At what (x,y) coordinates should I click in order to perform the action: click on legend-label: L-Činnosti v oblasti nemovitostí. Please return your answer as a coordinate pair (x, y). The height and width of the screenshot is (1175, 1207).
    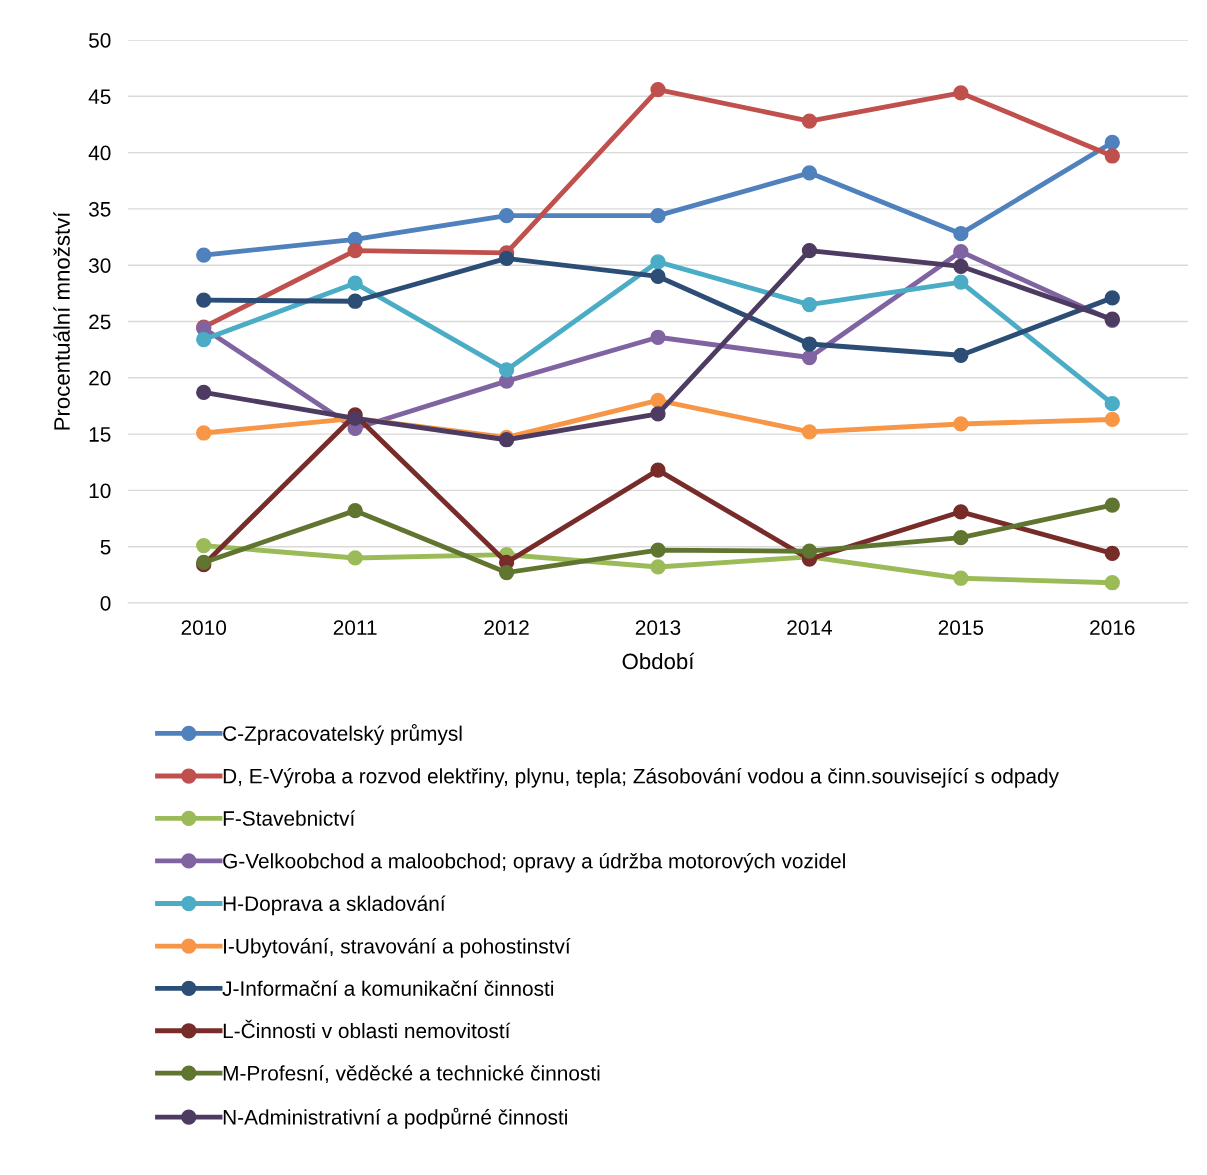
    Looking at the image, I should click on (367, 1029).